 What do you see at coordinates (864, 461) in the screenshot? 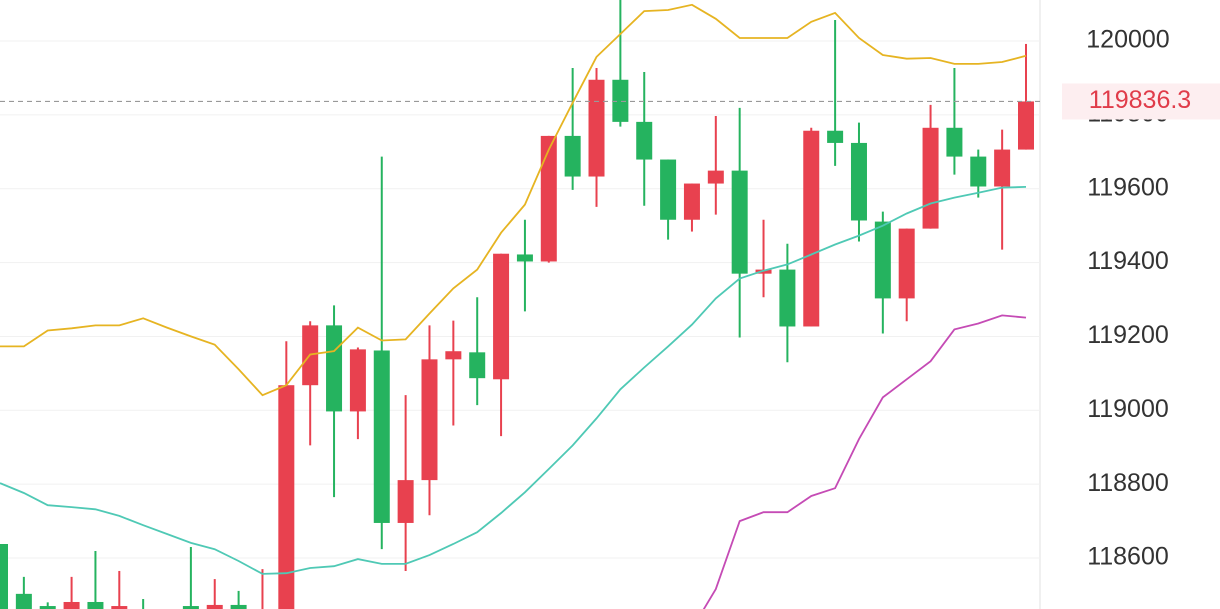
I see `band-line` at bounding box center [864, 461].